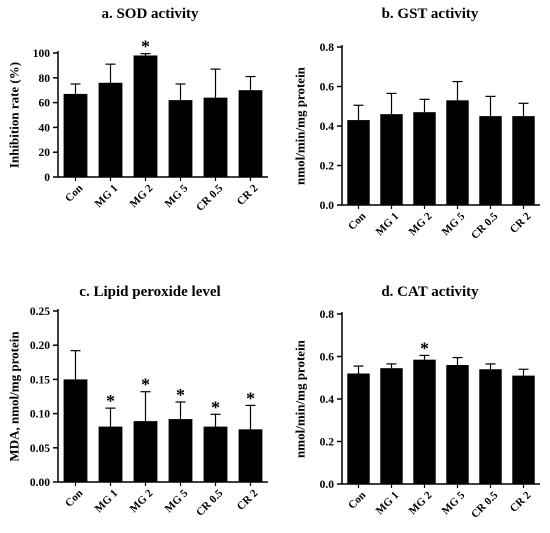 The height and width of the screenshot is (533, 550). What do you see at coordinates (430, 14) in the screenshot?
I see `chart-title: b. GST activity` at bounding box center [430, 14].